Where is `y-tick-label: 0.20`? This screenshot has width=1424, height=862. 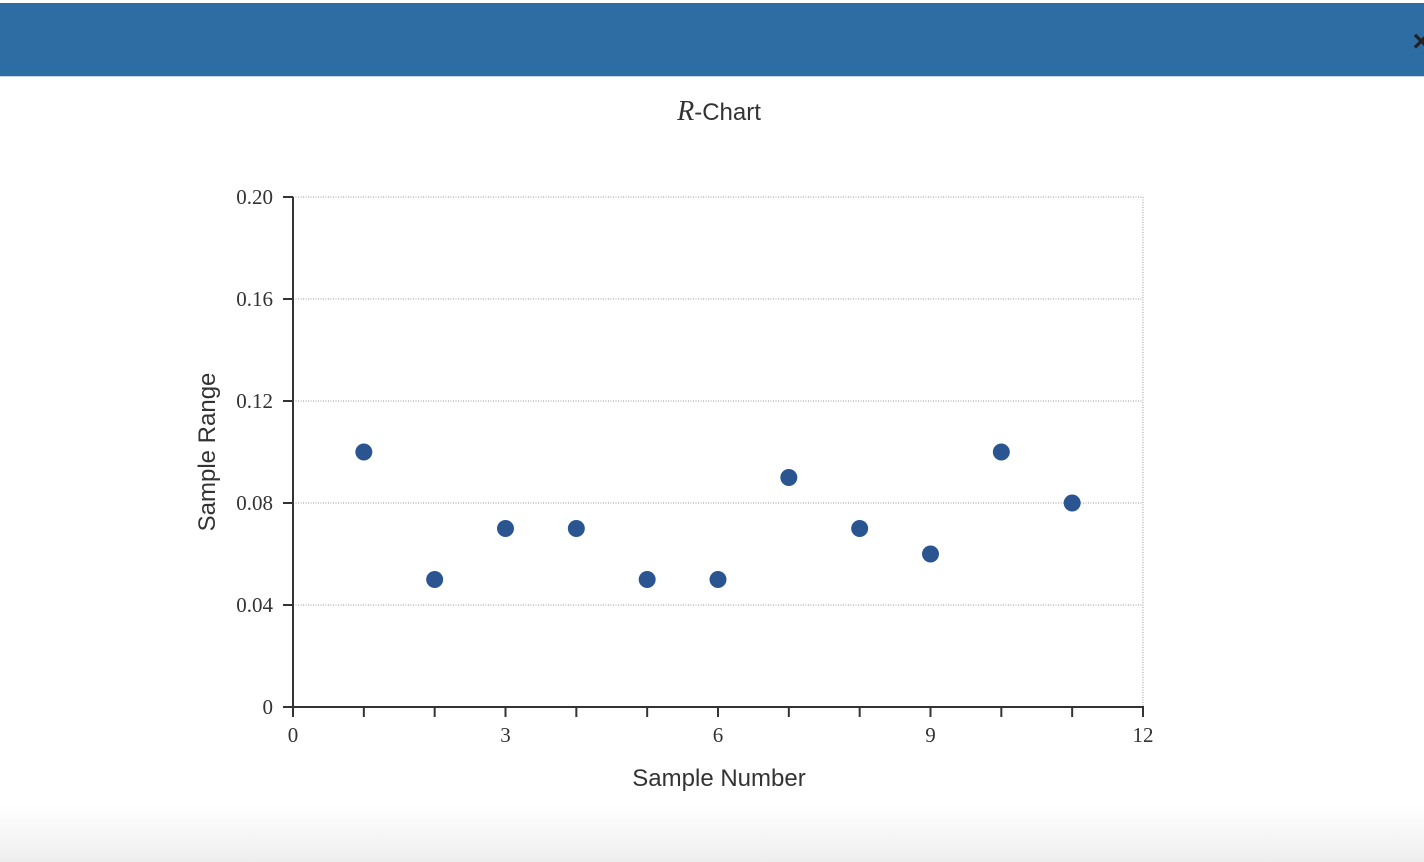
y-tick-label: 0.20 is located at coordinates (254, 197).